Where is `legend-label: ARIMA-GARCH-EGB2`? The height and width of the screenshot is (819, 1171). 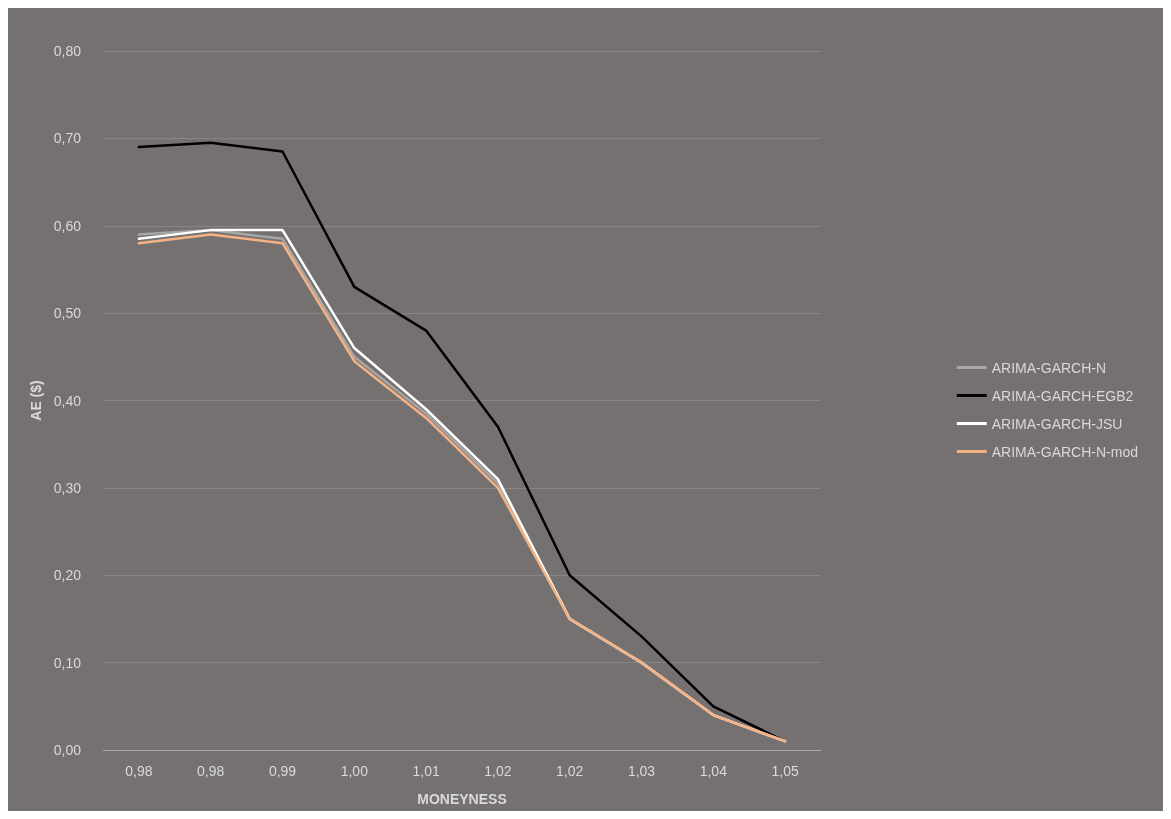
legend-label: ARIMA-GARCH-EGB2 is located at coordinates (1062, 395).